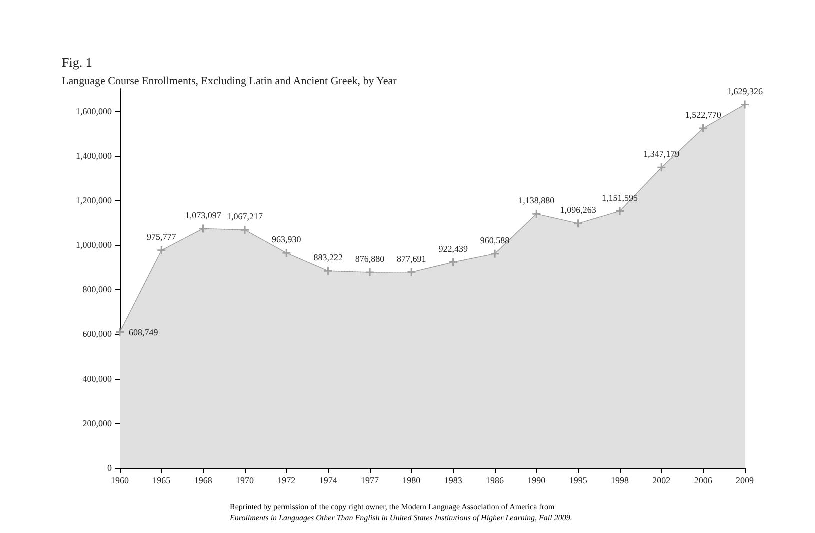 The height and width of the screenshot is (533, 815). Describe the element at coordinates (370, 259) in the screenshot. I see `data-label: 876,880` at that location.